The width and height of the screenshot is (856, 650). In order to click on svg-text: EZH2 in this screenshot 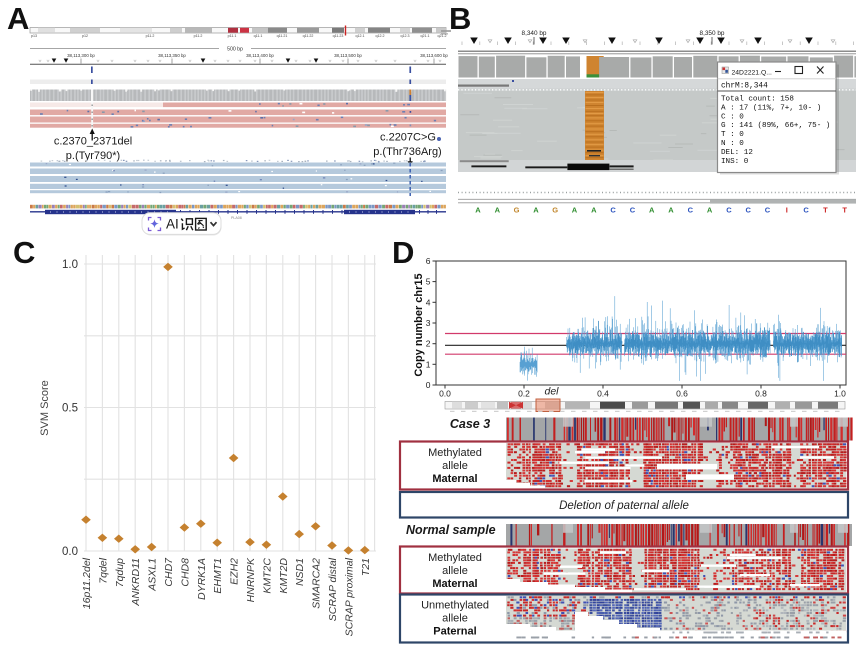, I will do `click(235, 571)`.